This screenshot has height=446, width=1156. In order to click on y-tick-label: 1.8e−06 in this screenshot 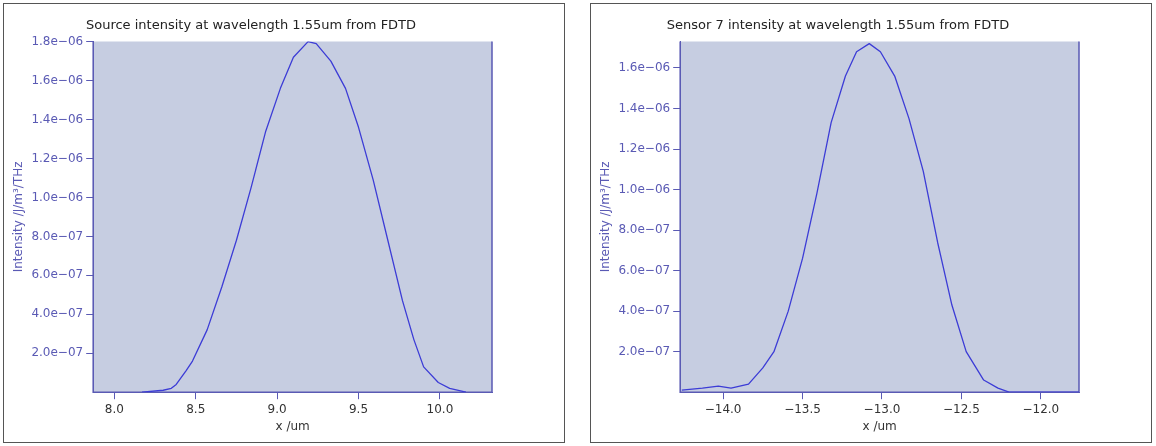, I will do `click(57, 40)`.